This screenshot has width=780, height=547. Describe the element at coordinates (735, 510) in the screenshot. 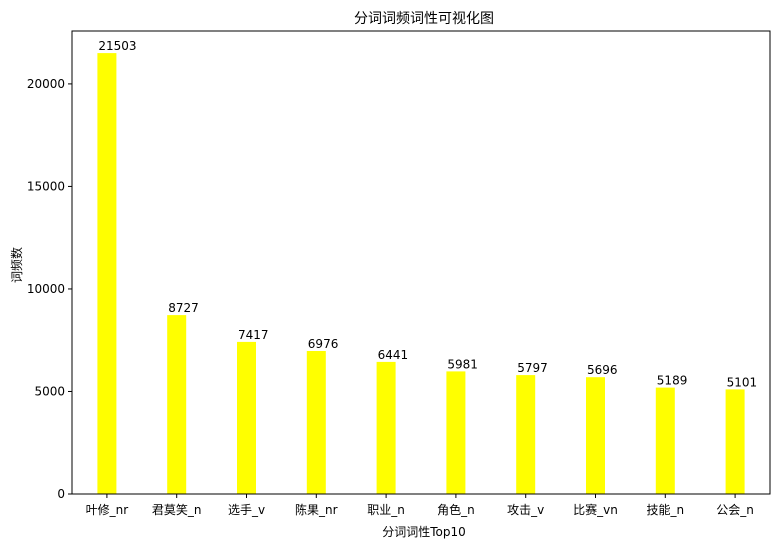

I see `x-tick-label: 公会_n` at that location.